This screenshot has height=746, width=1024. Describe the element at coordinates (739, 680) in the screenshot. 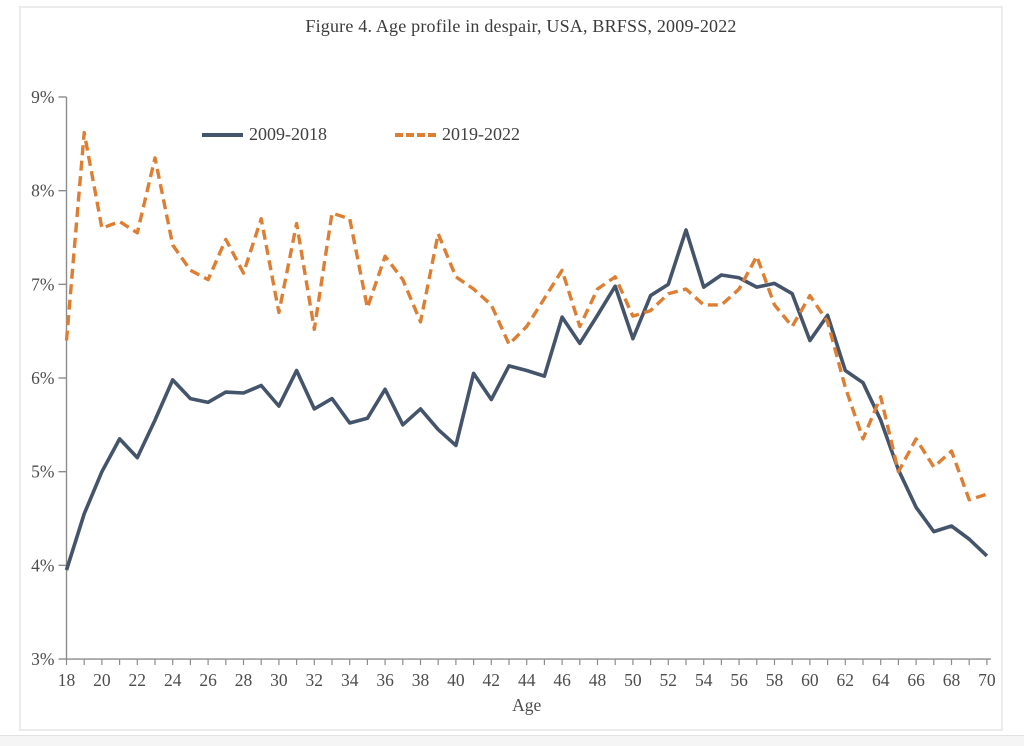

I see `x-tick-label: 56` at that location.